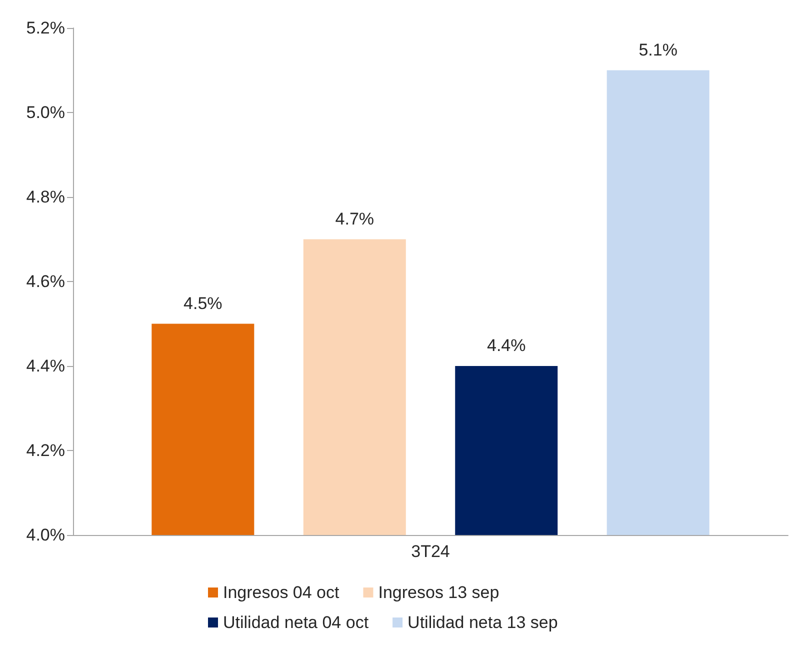 Image resolution: width=800 pixels, height=649 pixels. What do you see at coordinates (45, 281) in the screenshot?
I see `y-tick-label: 4.6%` at bounding box center [45, 281].